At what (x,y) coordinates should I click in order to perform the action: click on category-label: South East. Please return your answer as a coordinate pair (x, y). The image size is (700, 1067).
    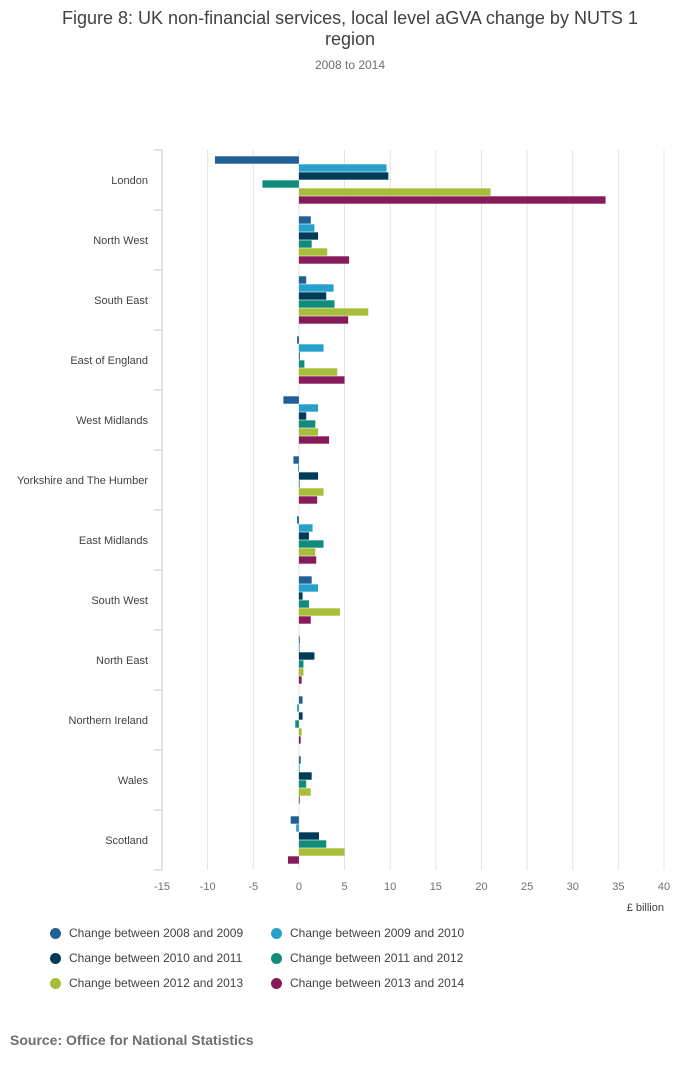
    Looking at the image, I should click on (121, 301).